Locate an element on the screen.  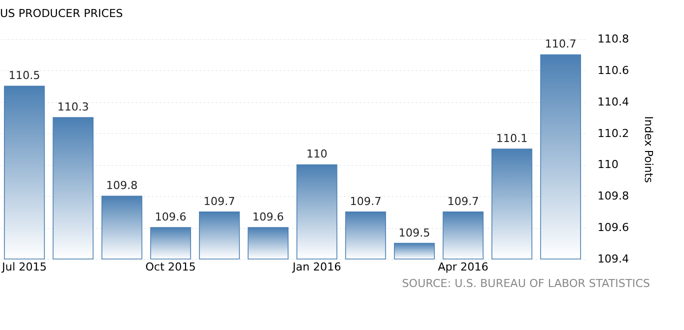
x-tick-label: Jul 2015 is located at coordinates (23, 267).